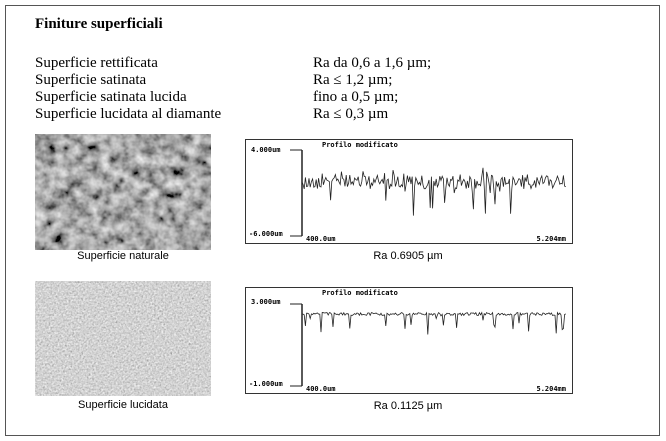  What do you see at coordinates (96, 63) in the screenshot?
I see `cell: Superficie rettificata` at bounding box center [96, 63].